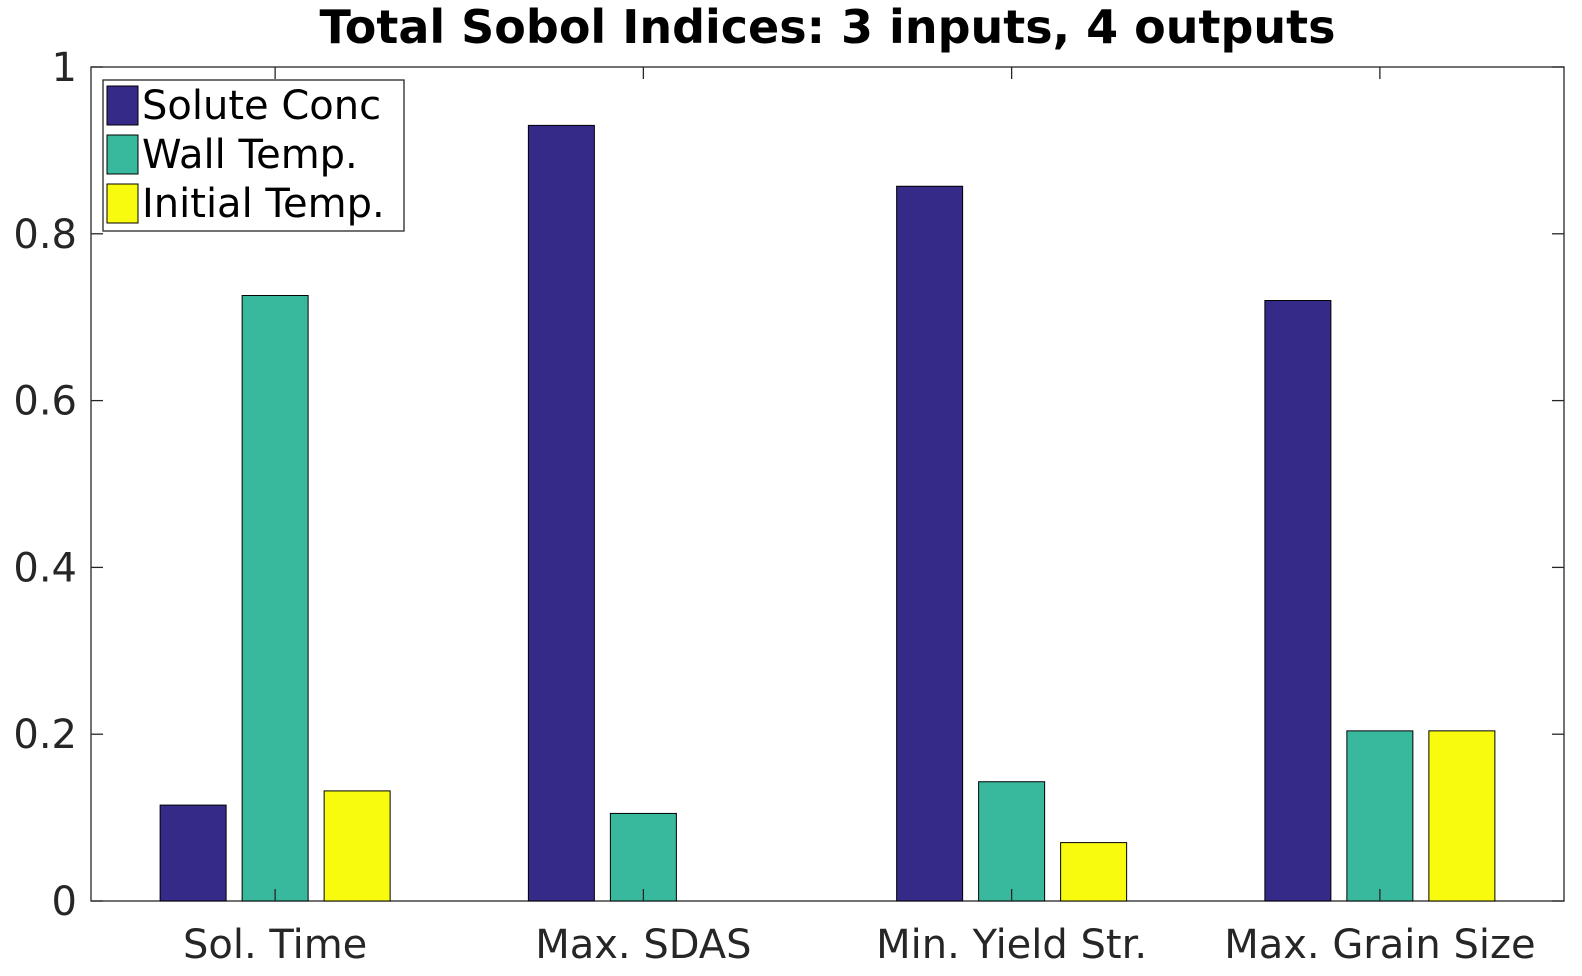  I want to click on y-tick-label: 0, so click(64, 902).